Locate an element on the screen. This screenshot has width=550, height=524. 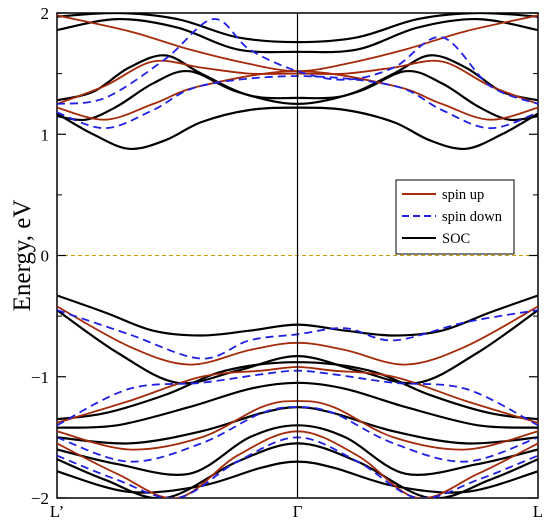
y-tick-label: −1 is located at coordinates (40, 377).